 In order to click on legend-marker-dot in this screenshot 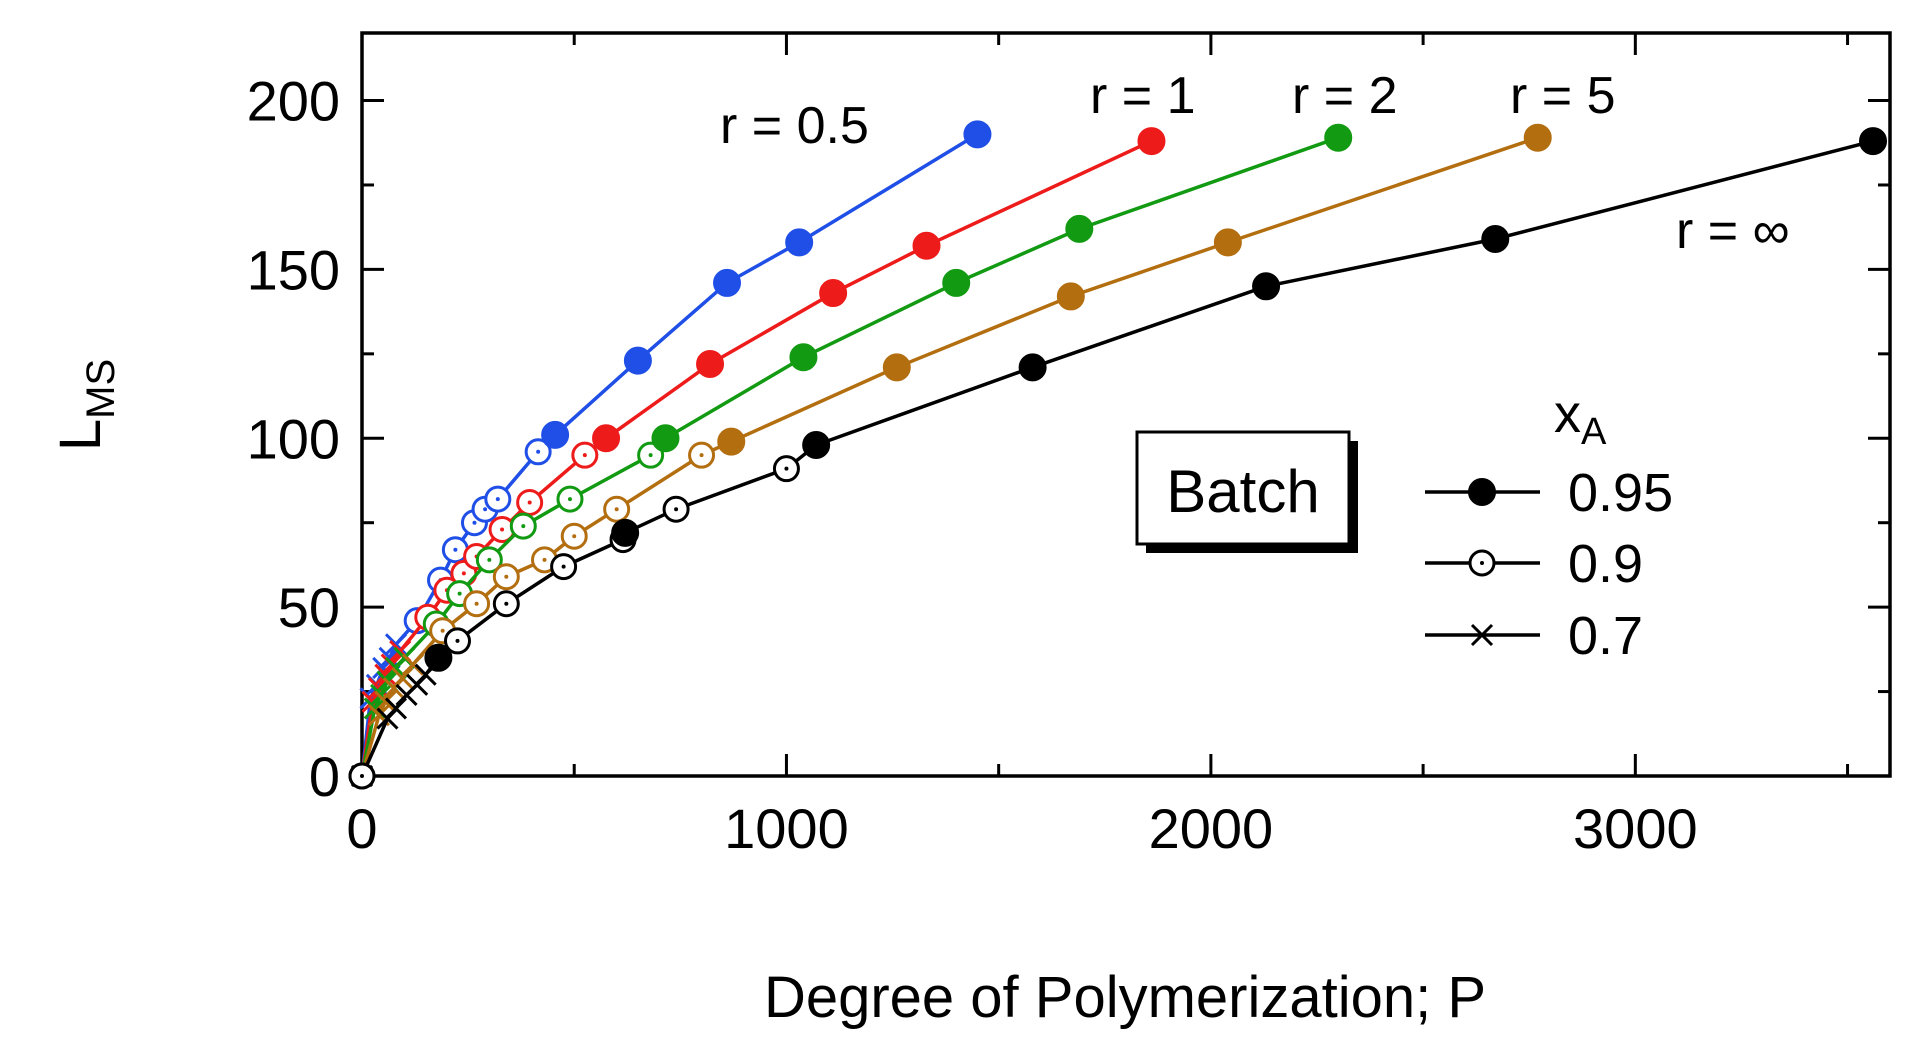, I will do `click(1482, 563)`.